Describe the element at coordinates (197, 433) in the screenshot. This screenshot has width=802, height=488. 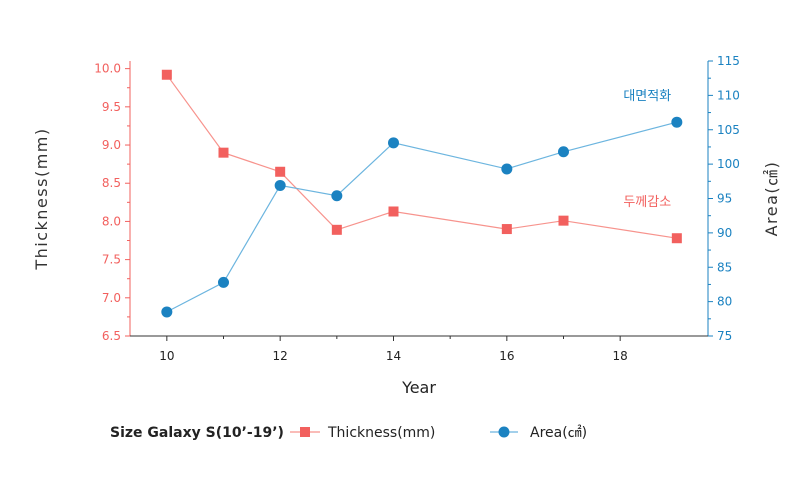
I see `legend-title: Size Galaxy S(10’-19’)` at that location.